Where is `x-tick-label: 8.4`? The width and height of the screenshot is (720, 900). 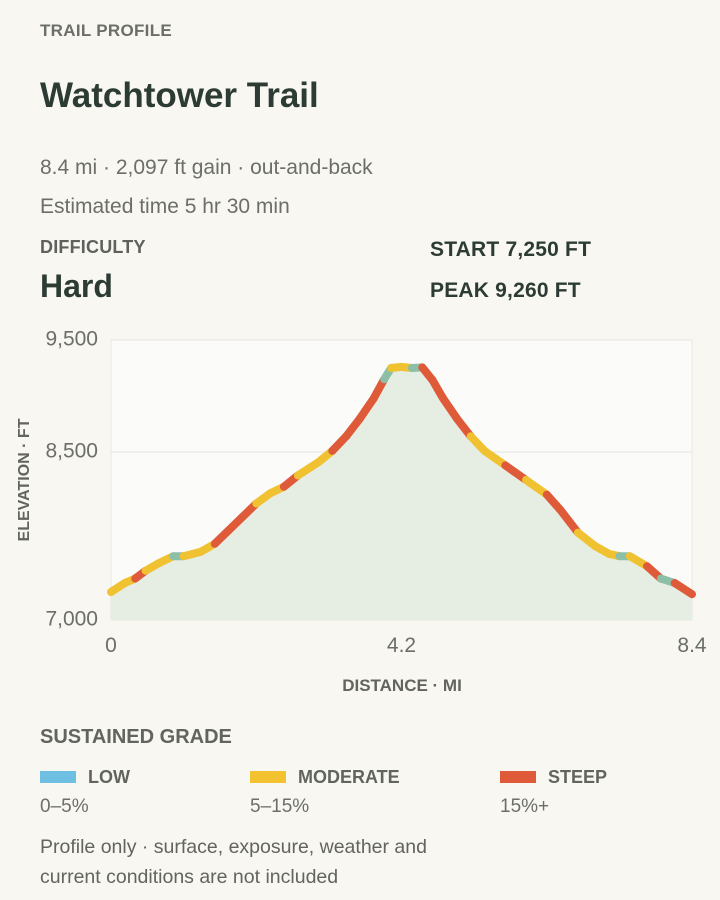
x-tick-label: 8.4 is located at coordinates (692, 645).